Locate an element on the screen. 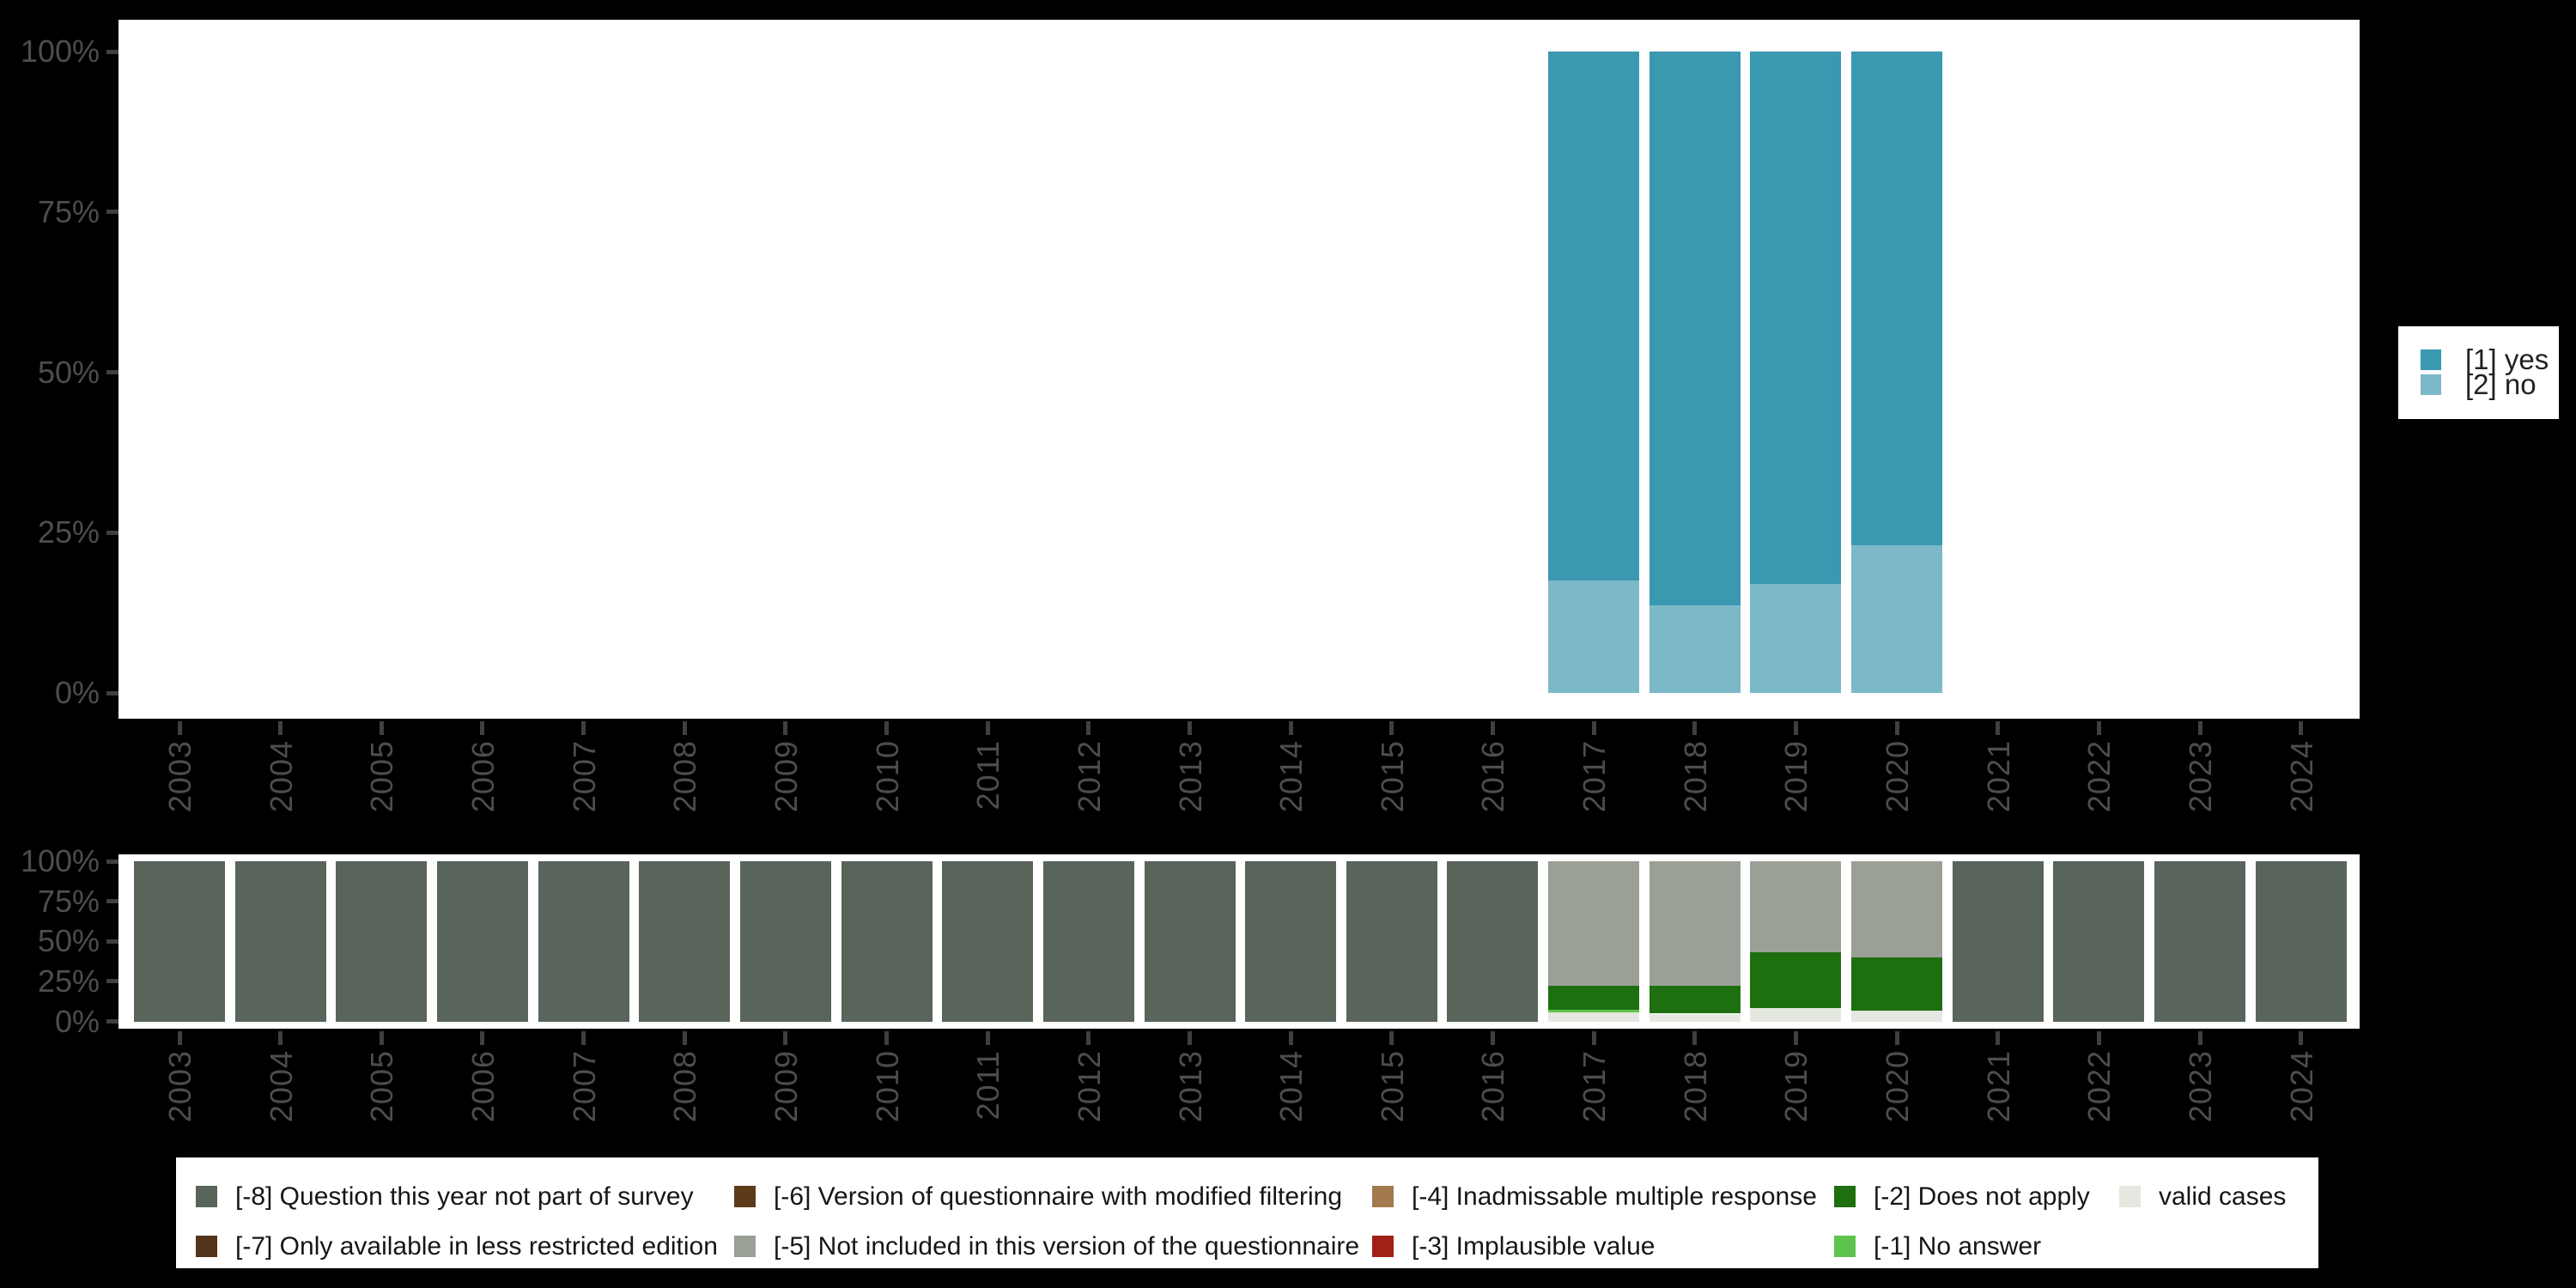 Image resolution: width=2576 pixels, height=1288 pixels. bar-segment-2019-1-yes is located at coordinates (1796, 318).